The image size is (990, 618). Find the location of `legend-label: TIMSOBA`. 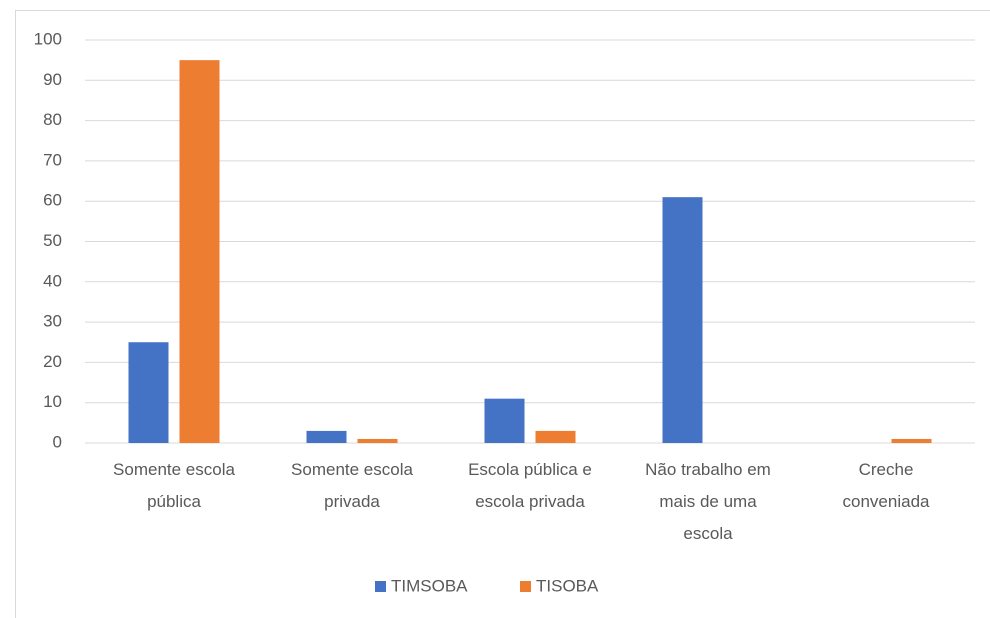

legend-label: TIMSOBA is located at coordinates (429, 585).